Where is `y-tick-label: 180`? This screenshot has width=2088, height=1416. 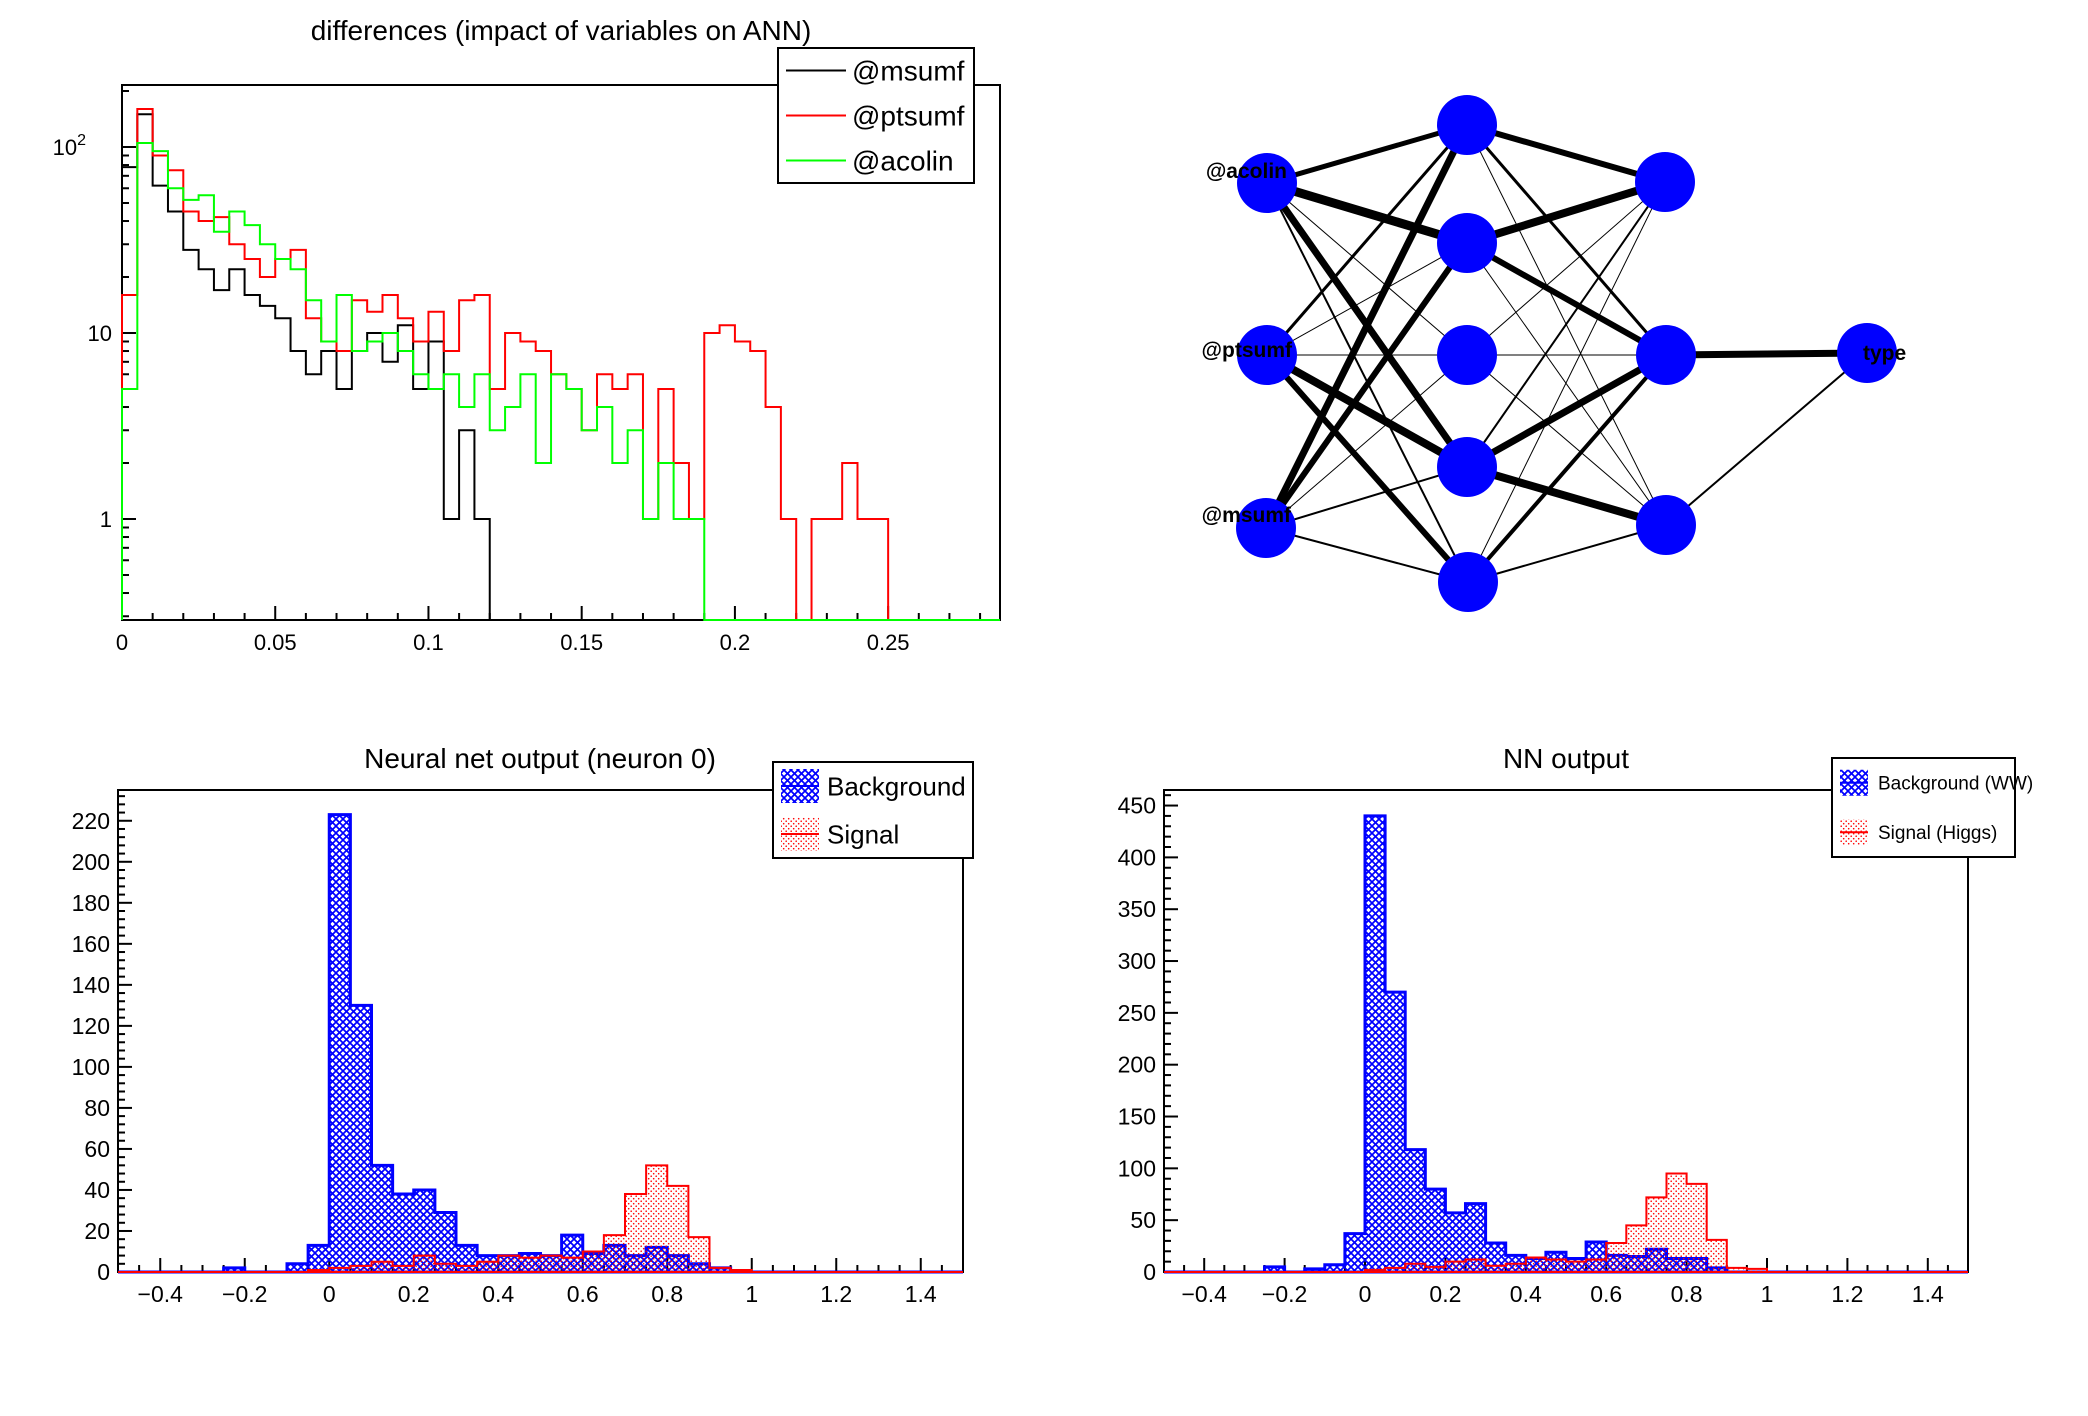 y-tick-label: 180 is located at coordinates (91, 903).